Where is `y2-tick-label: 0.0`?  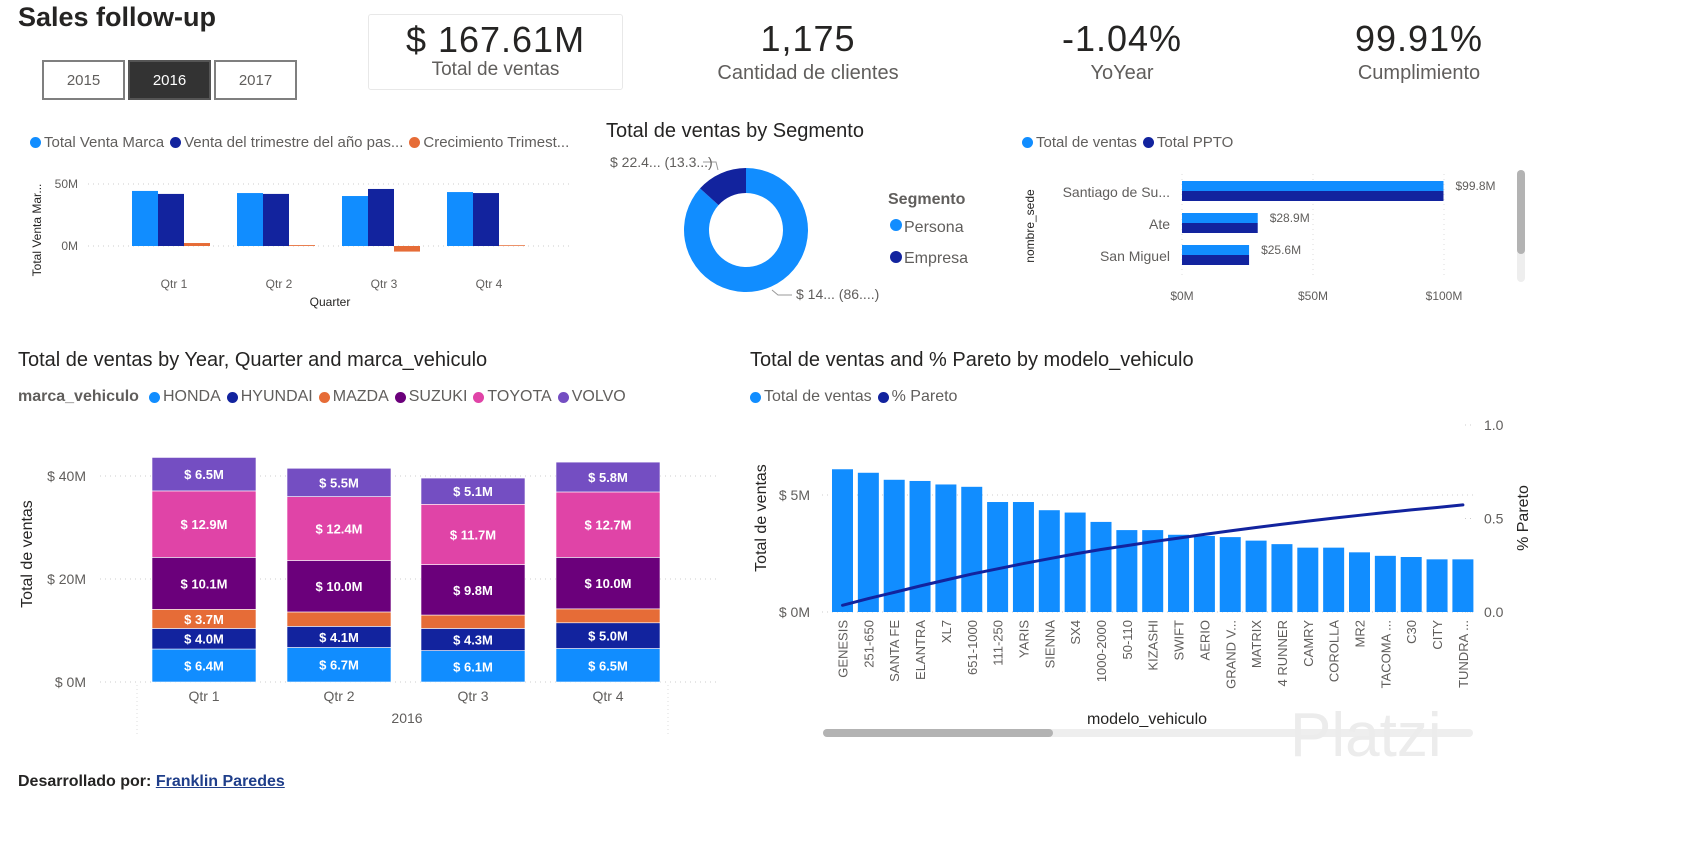
y2-tick-label: 0.0 is located at coordinates (1494, 612).